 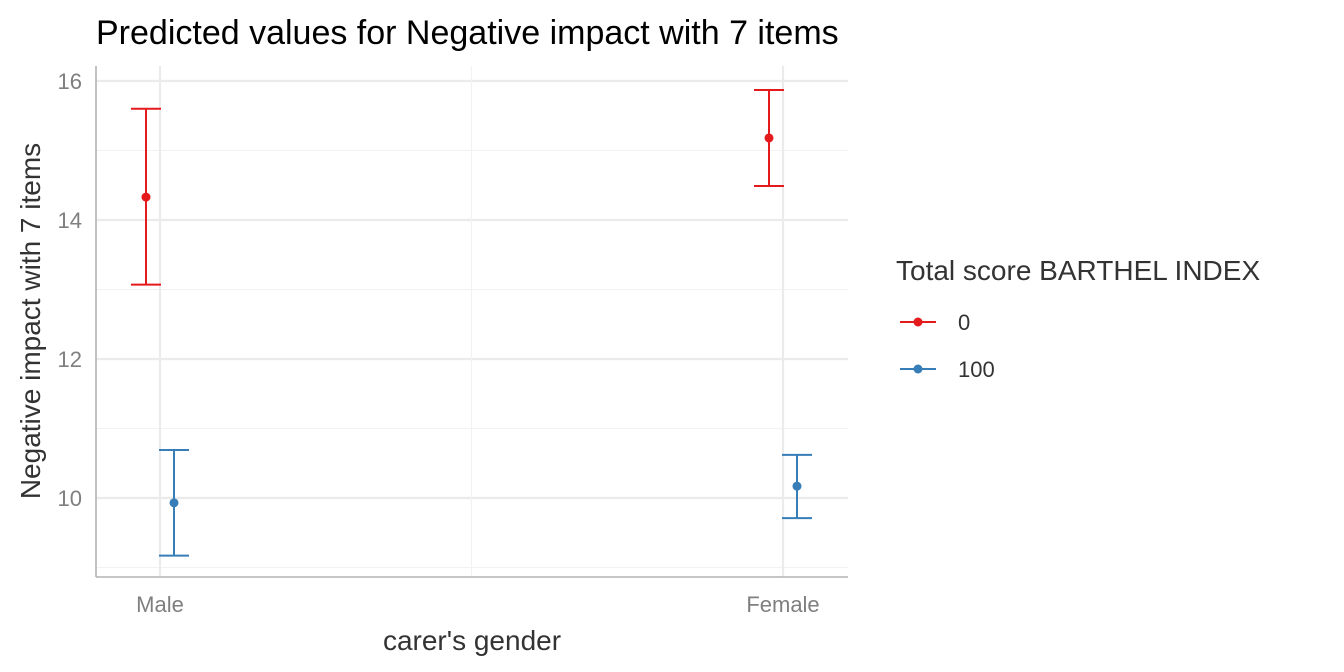 I want to click on legend-label: 100, so click(x=976, y=369).